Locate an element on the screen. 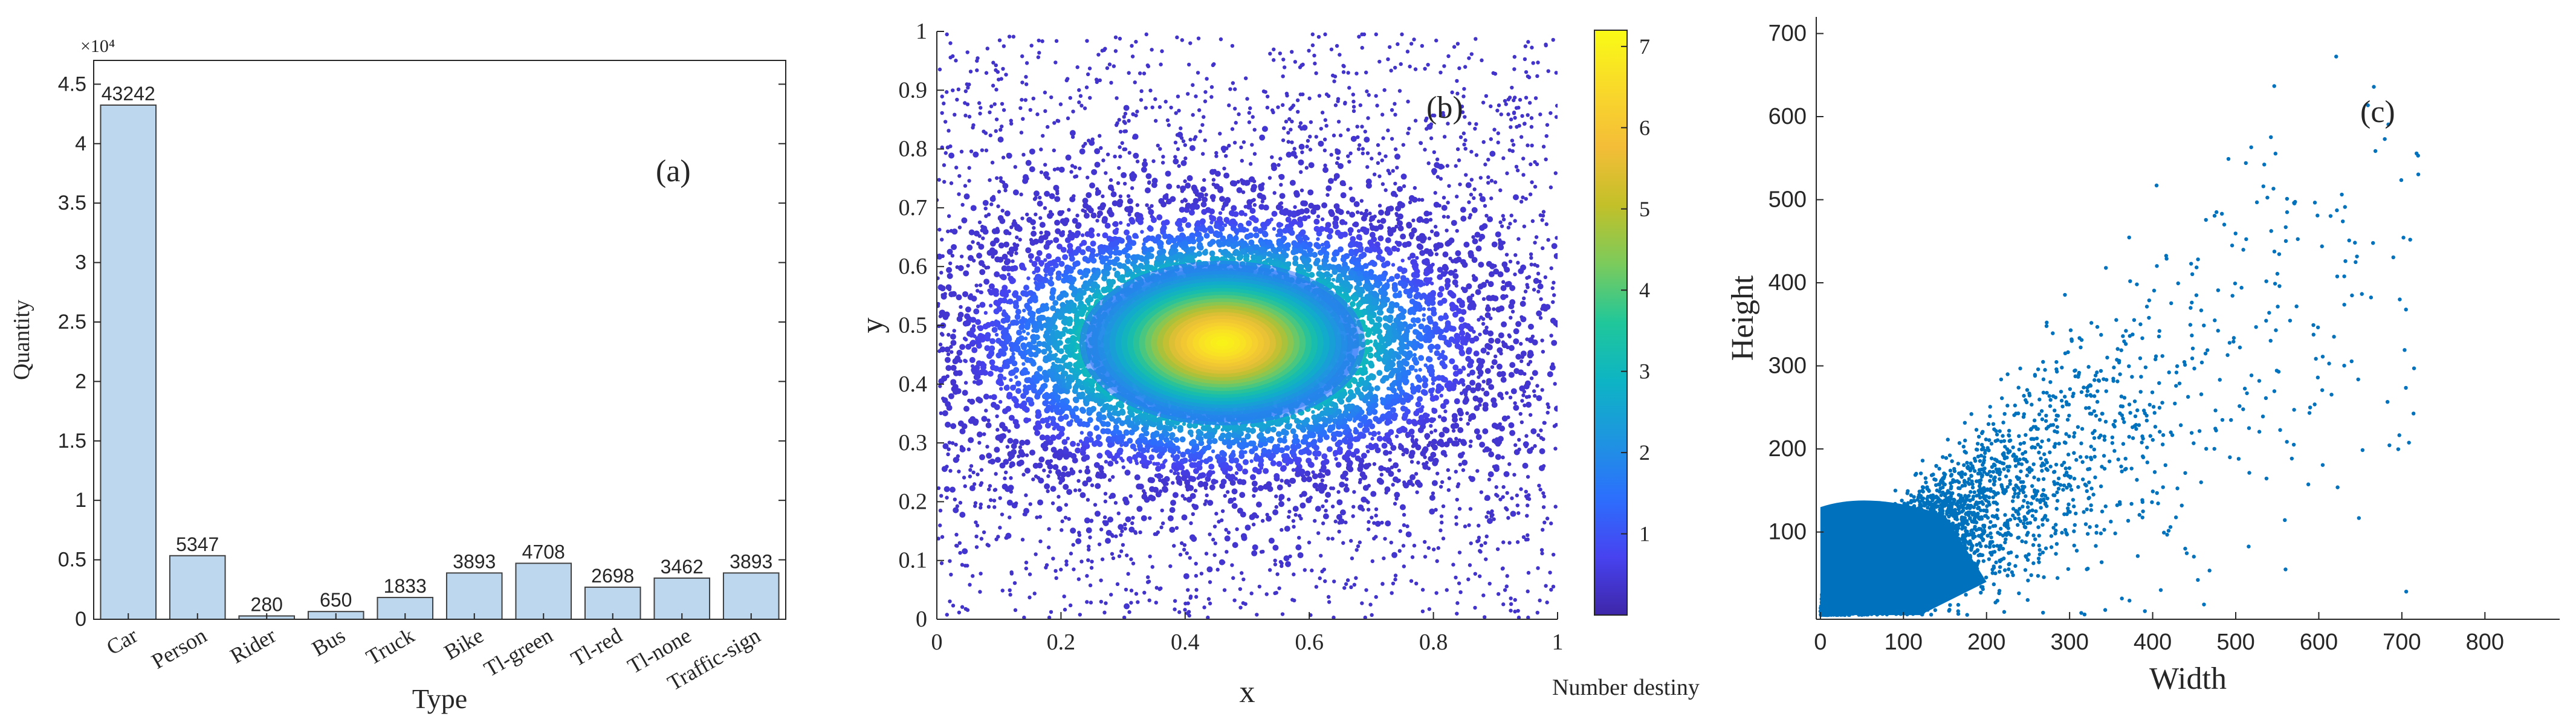 This screenshot has height=725, width=2576. data-label: 2698 is located at coordinates (612, 576).